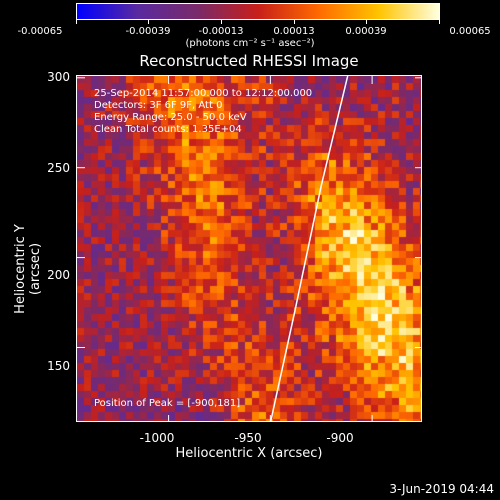 Image resolution: width=500 pixels, height=500 pixels. I want to click on colorbar-units: (photons cm⁻² s⁻¹ asec⁻²), so click(250, 43).